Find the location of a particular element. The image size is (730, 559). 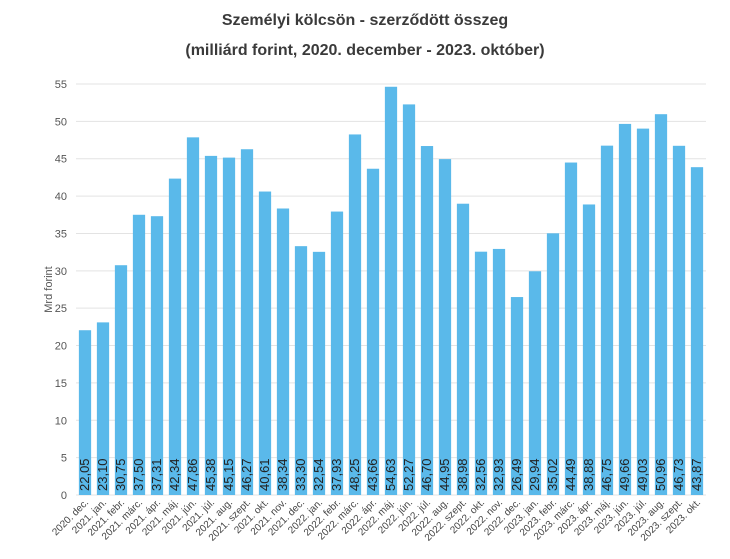

data-label: 46,73 is located at coordinates (678, 474).